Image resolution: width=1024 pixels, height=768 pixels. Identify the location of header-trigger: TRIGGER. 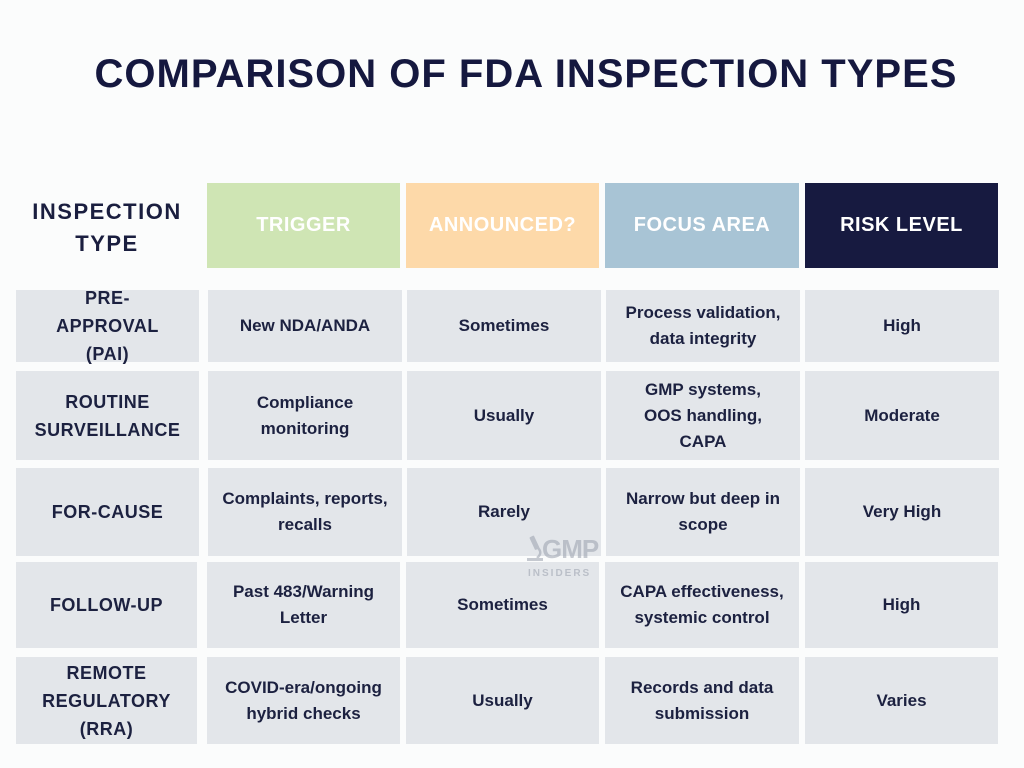
(303, 225).